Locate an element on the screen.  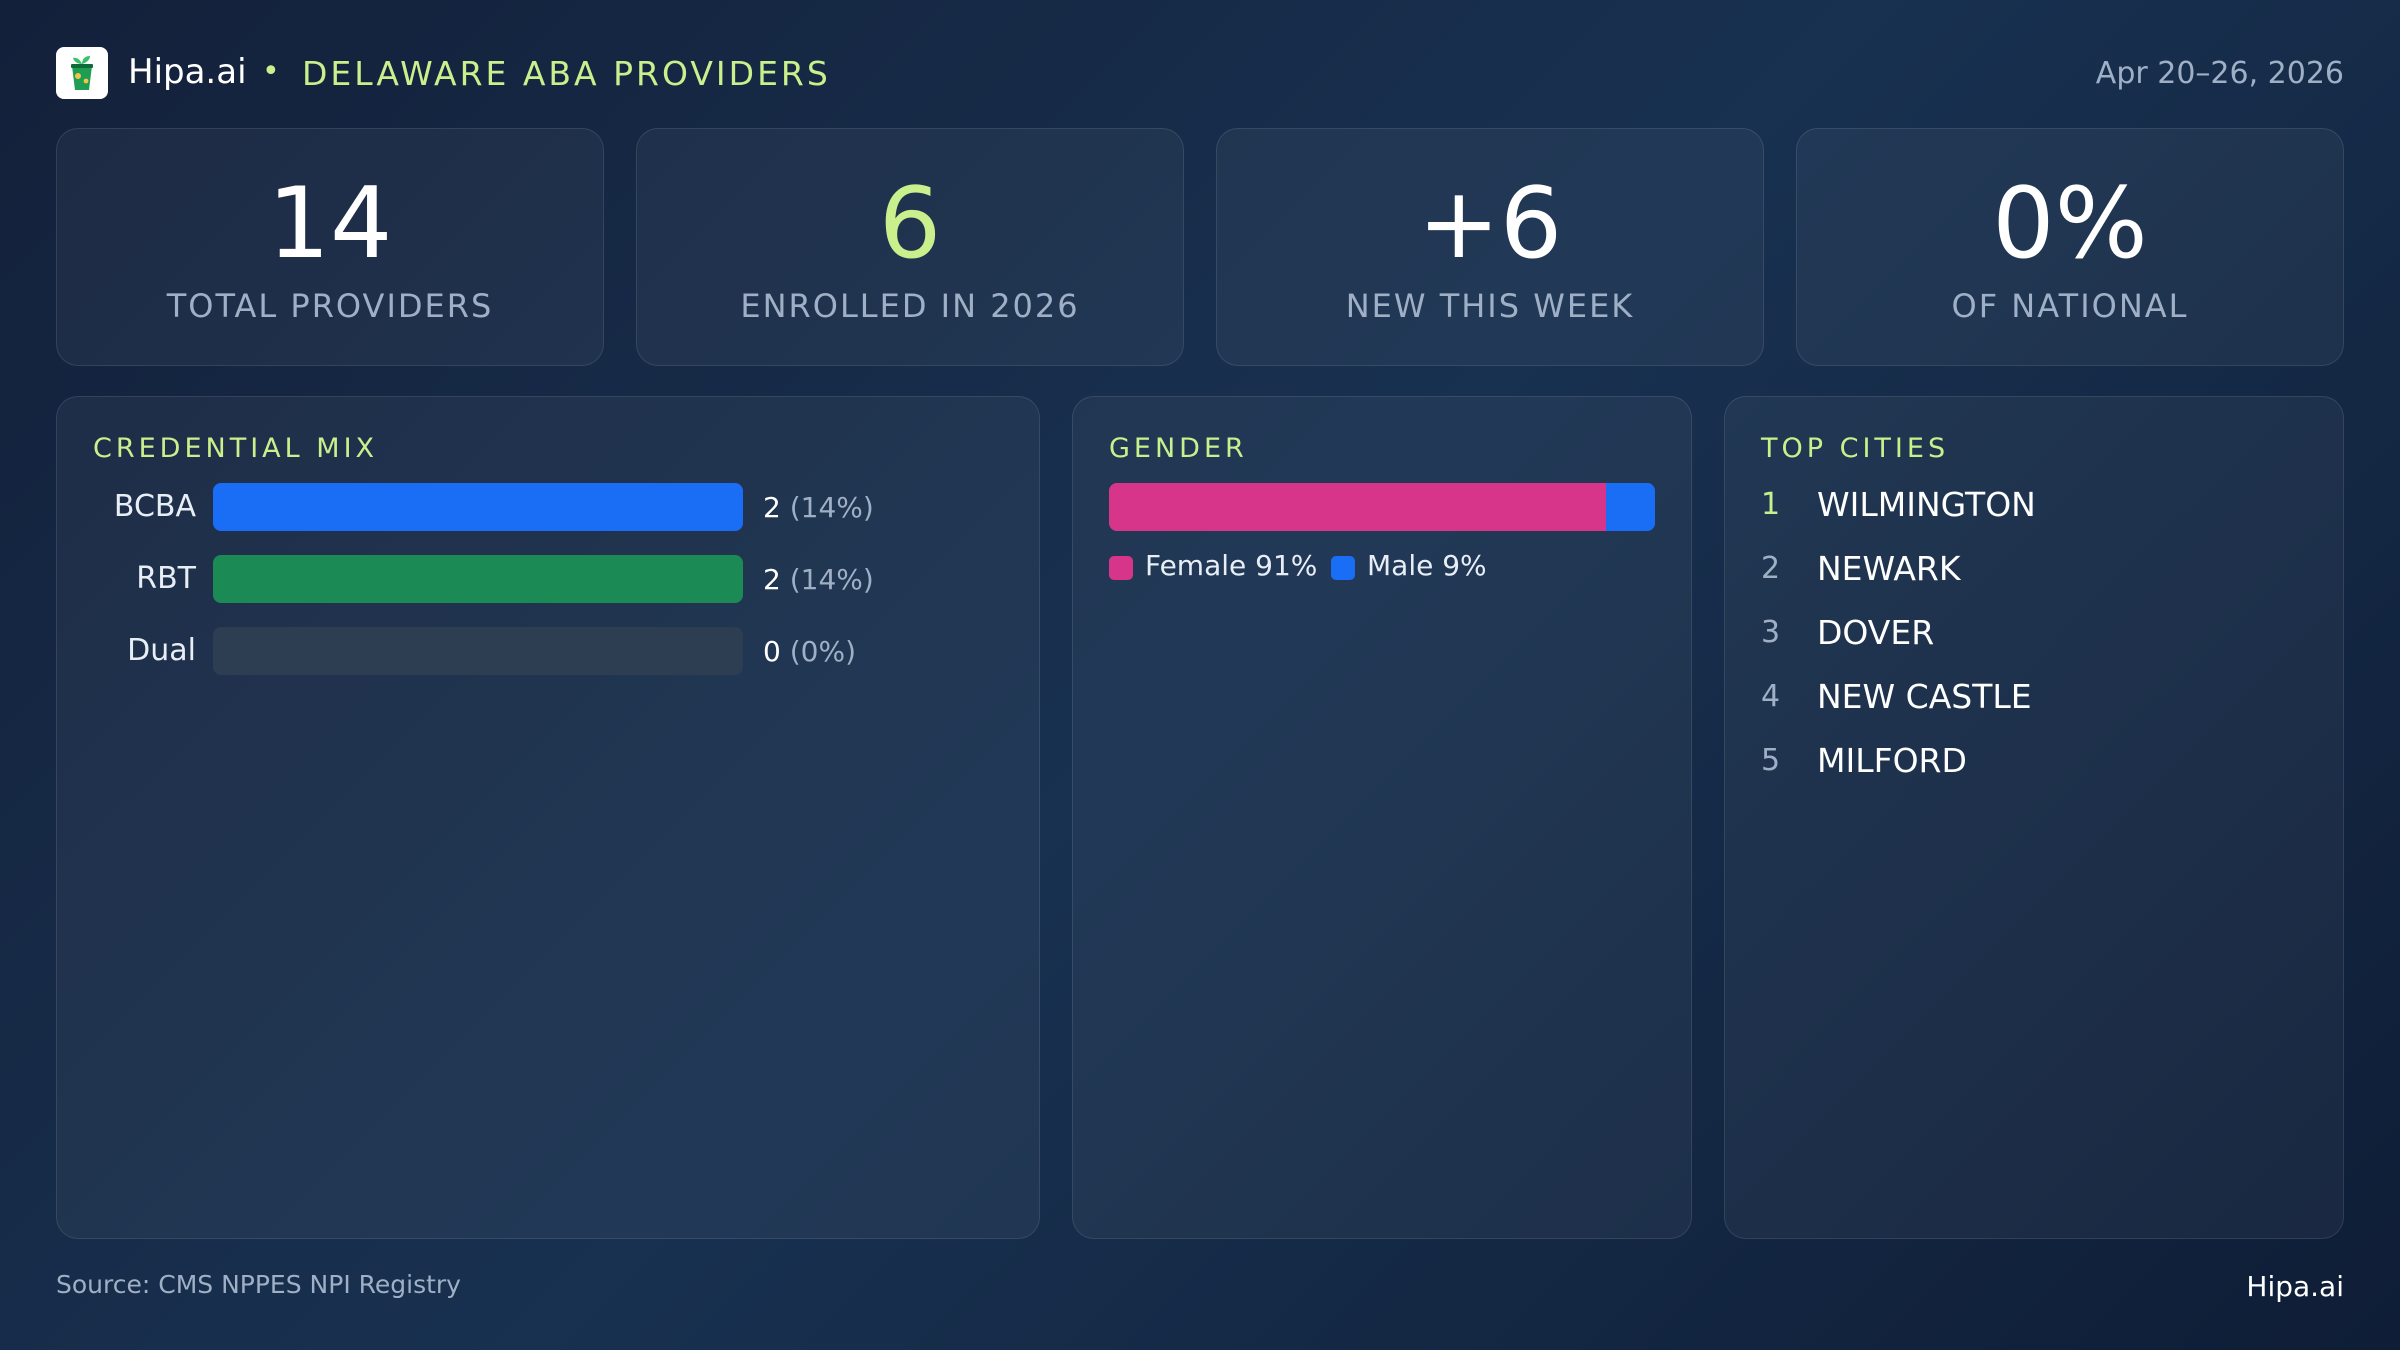
footer-brand: Hipa.ai is located at coordinates (2295, 1286).